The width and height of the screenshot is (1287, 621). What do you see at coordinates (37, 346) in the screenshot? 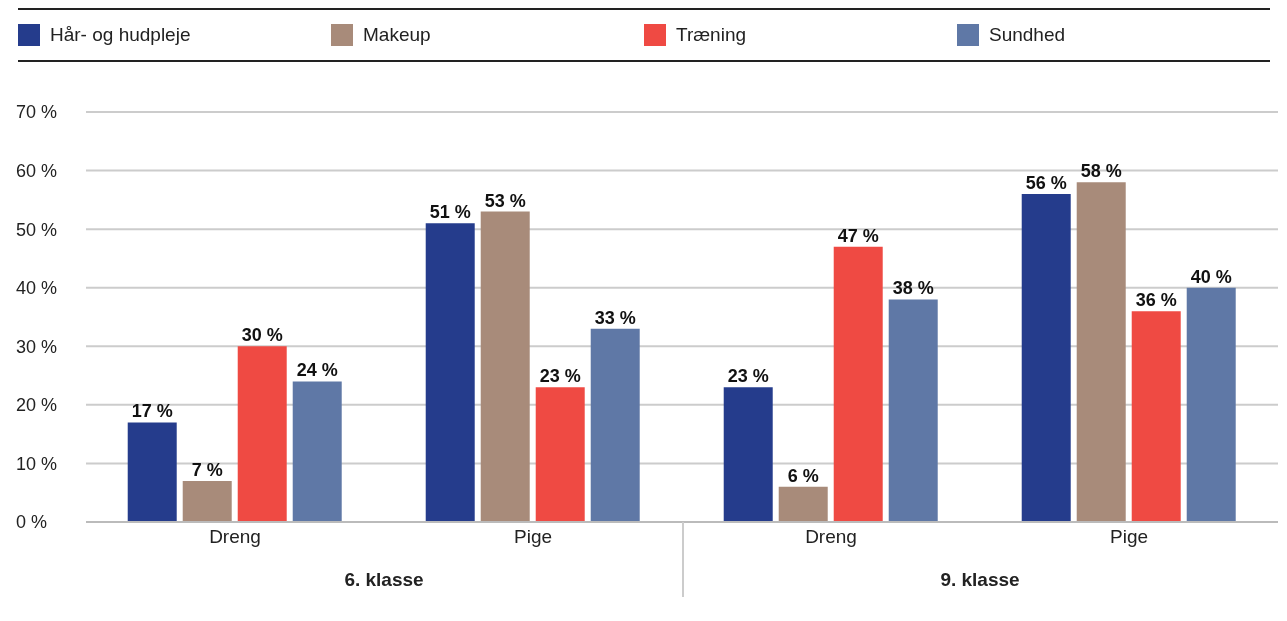
I see `y-tick-label: 30 %` at bounding box center [37, 346].